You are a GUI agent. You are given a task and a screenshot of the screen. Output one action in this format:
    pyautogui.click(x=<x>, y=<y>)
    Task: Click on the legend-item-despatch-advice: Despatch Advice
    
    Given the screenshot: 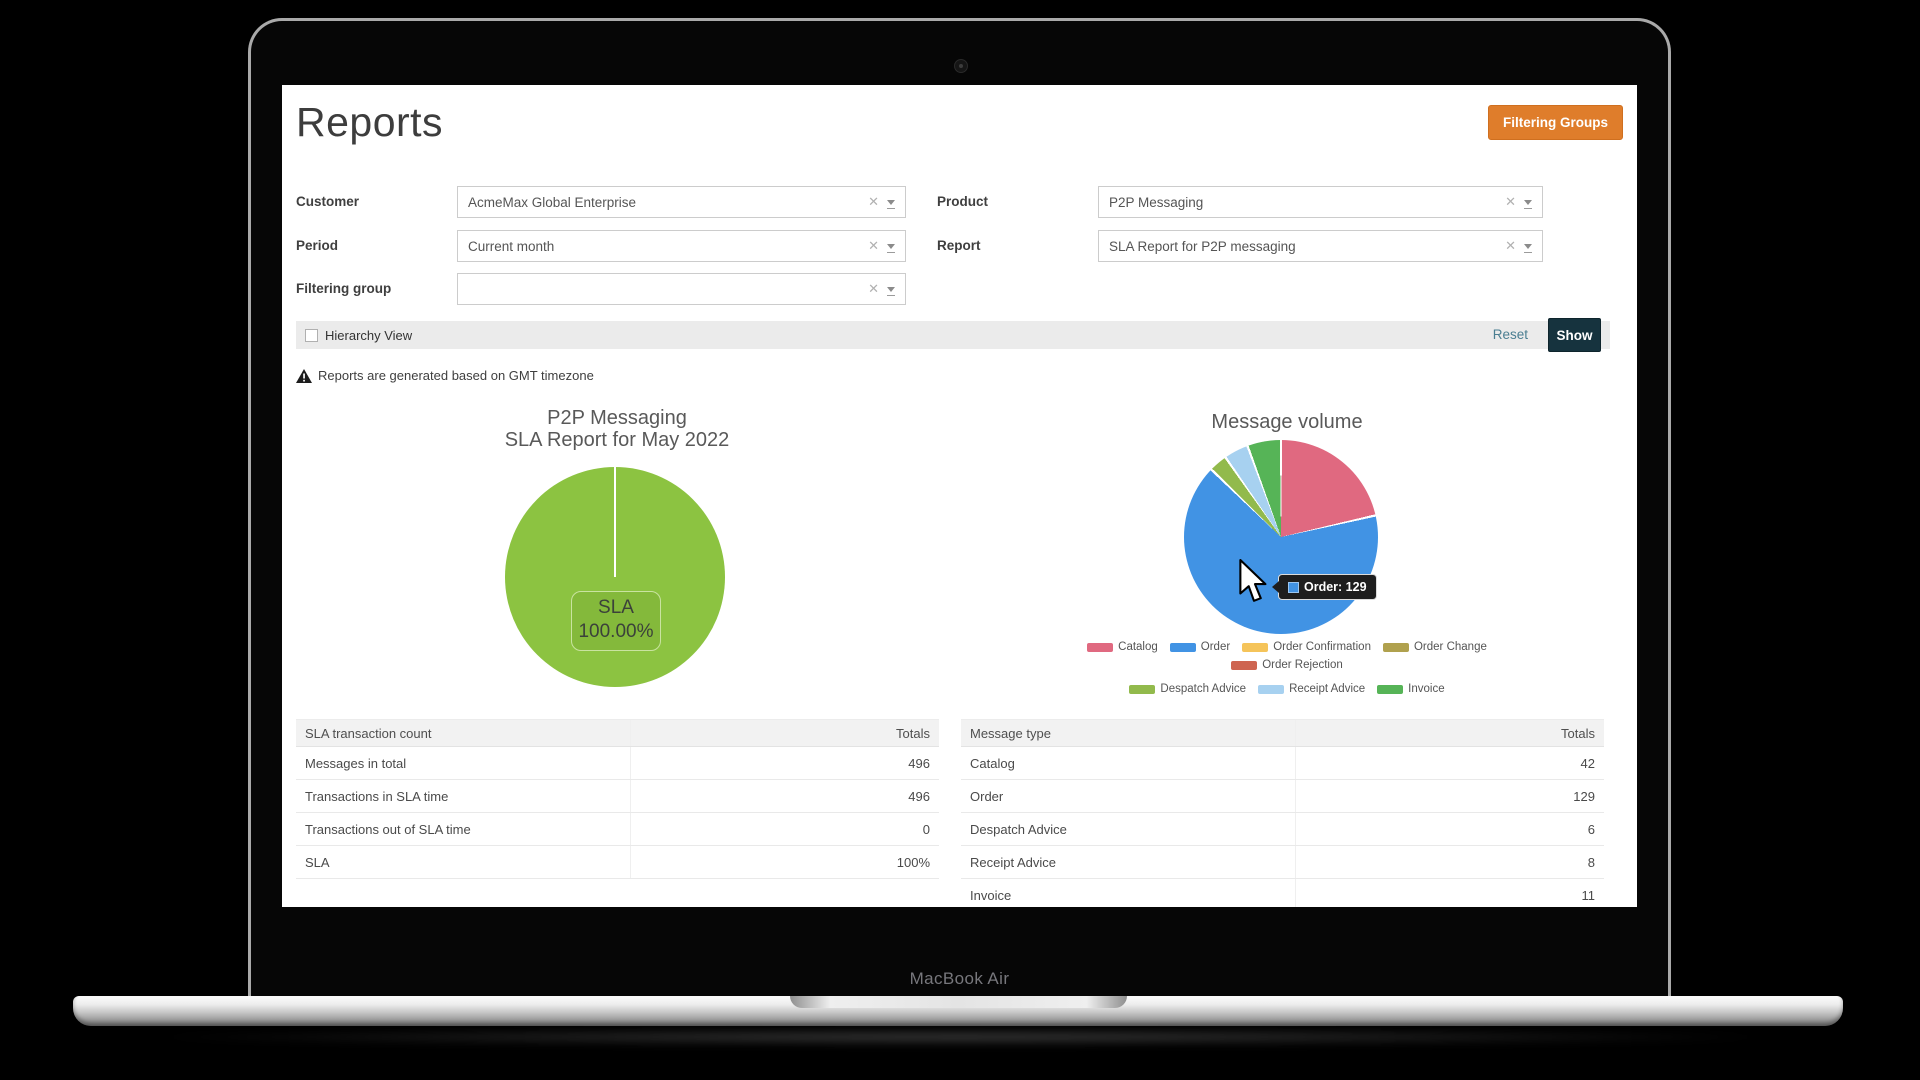 What is the action you would take?
    pyautogui.click(x=1187, y=689)
    